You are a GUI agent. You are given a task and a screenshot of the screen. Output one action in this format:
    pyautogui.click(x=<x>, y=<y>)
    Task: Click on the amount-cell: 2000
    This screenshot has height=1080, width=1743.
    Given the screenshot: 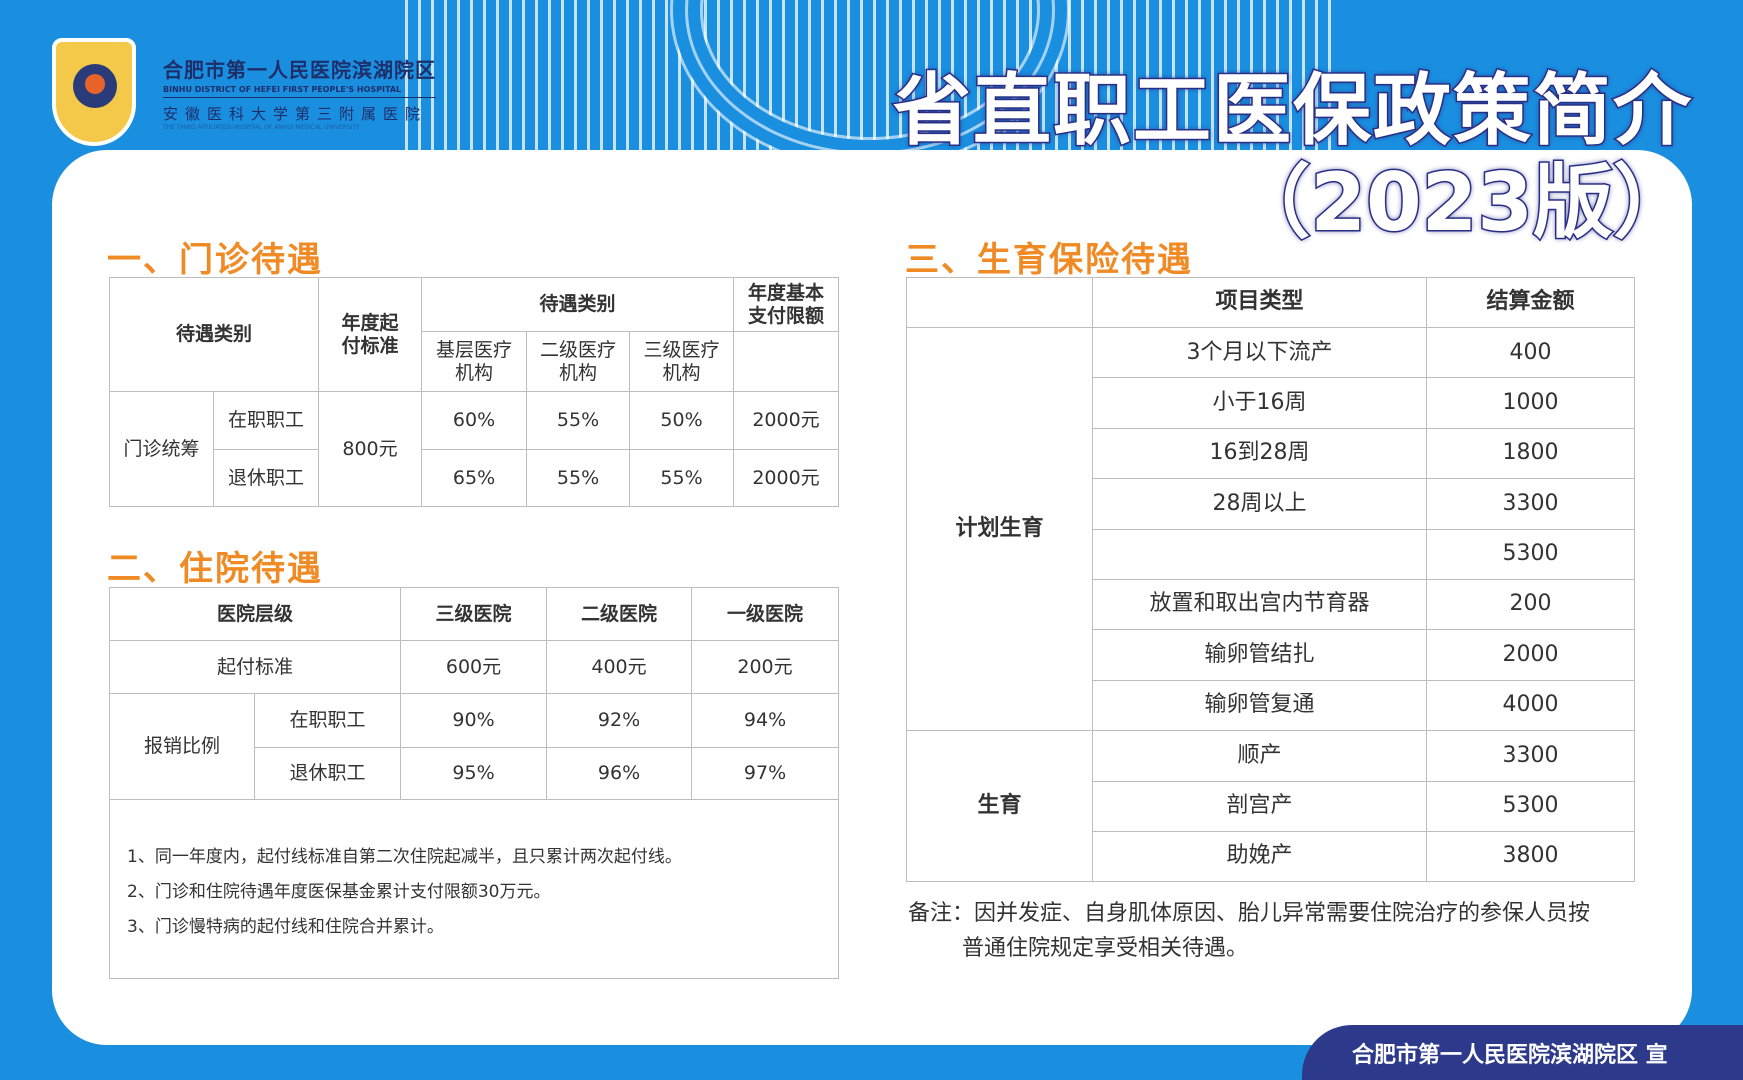 What is the action you would take?
    pyautogui.click(x=1530, y=655)
    